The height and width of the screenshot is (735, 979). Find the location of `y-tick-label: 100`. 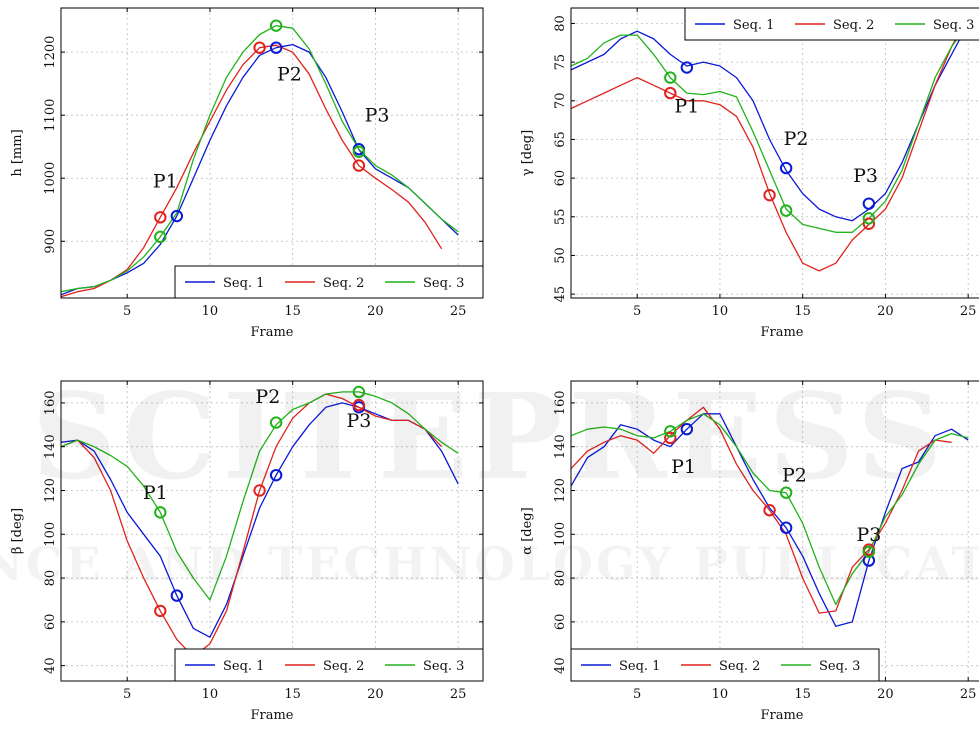

y-tick-label: 100 is located at coordinates (50, 534).